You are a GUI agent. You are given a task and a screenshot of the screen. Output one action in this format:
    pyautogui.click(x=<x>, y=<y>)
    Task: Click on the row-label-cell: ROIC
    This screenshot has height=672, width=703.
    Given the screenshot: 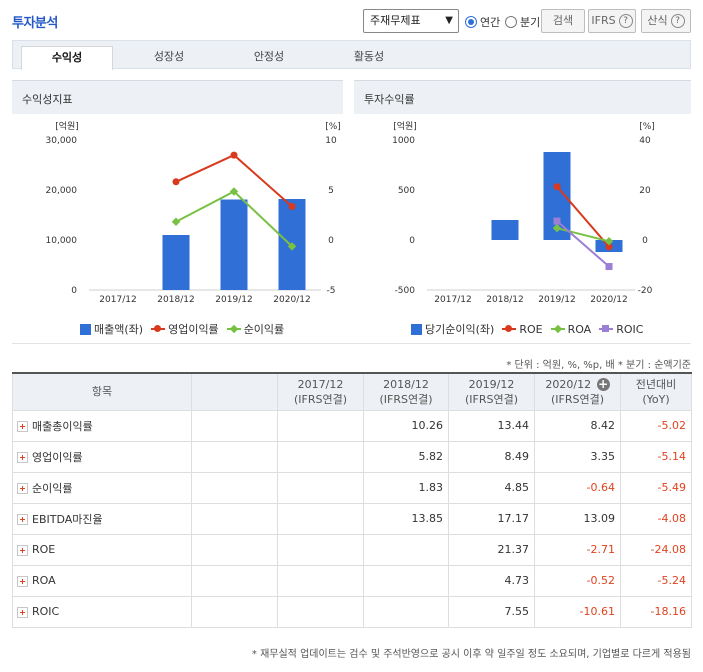 What is the action you would take?
    pyautogui.click(x=102, y=611)
    